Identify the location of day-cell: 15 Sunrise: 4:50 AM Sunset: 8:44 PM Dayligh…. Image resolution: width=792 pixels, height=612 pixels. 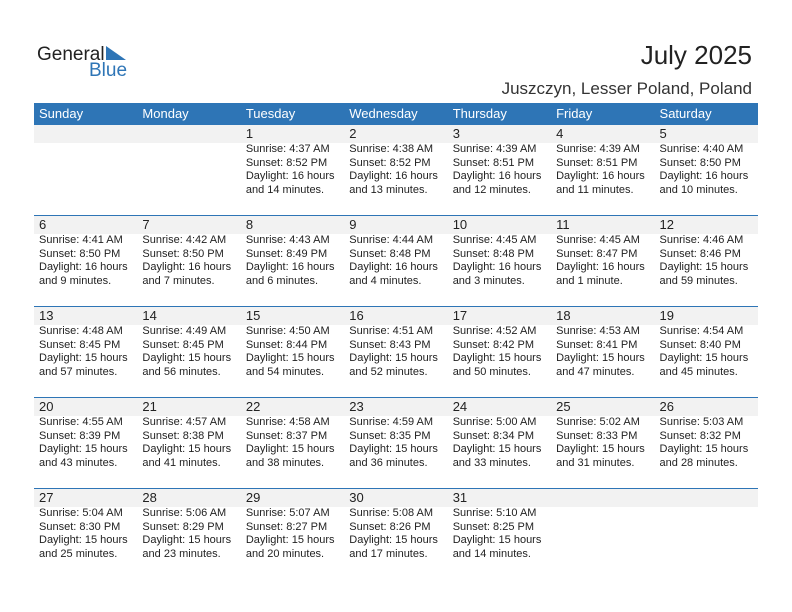
(292, 352).